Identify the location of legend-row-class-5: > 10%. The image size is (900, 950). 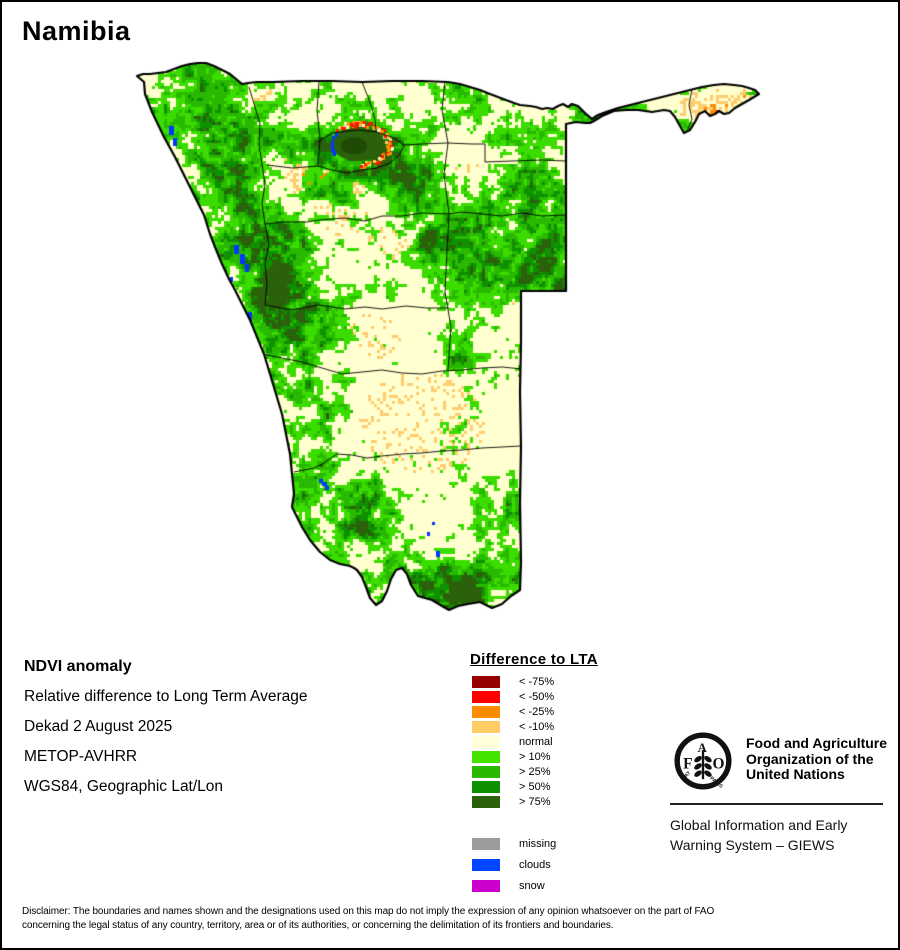
(513, 756).